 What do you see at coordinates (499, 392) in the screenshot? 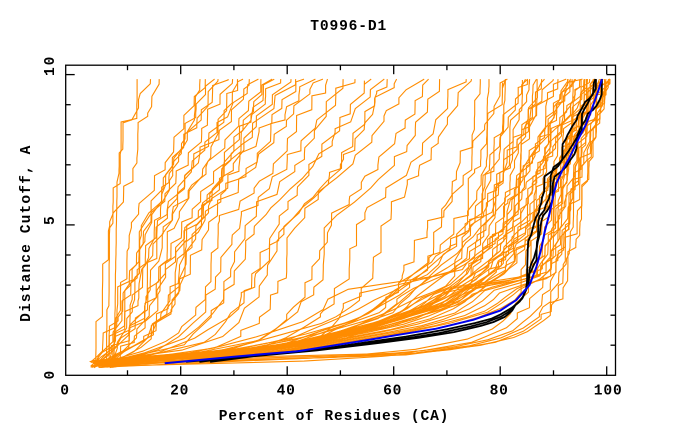
I see `svg-text: 80` at bounding box center [499, 392].